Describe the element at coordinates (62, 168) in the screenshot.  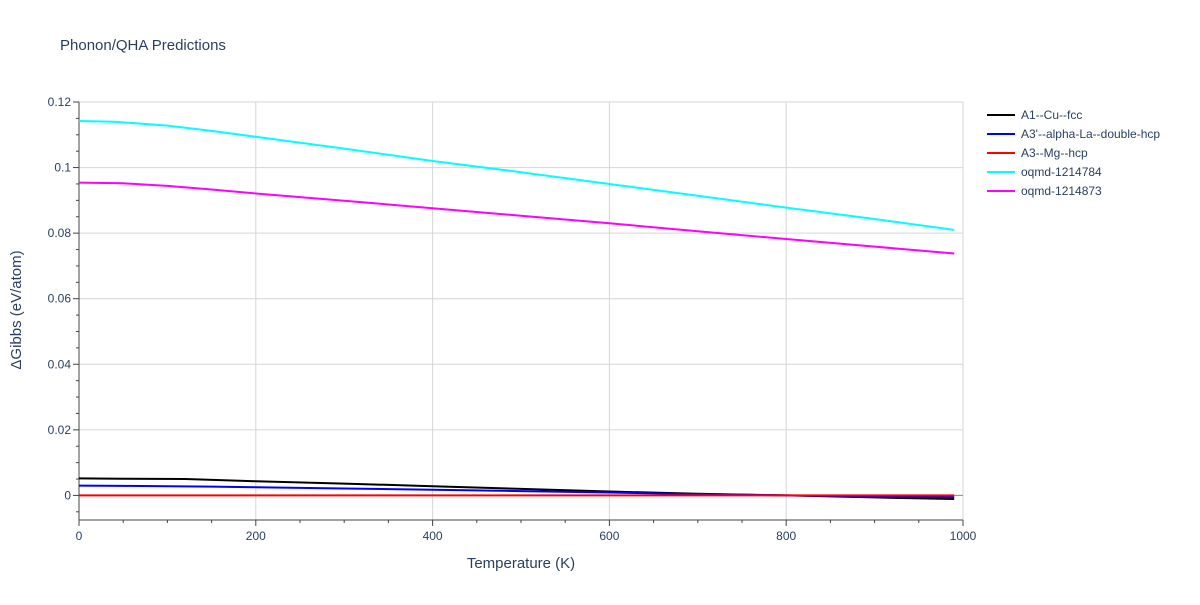
I see `y-tick-label: 0.1` at that location.